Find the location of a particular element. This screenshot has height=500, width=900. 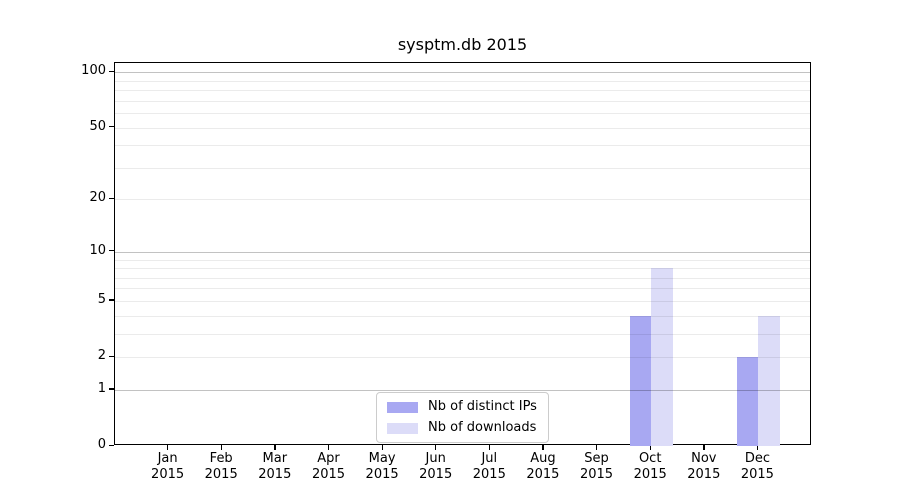

x-tick-apr is located at coordinates (329, 447).